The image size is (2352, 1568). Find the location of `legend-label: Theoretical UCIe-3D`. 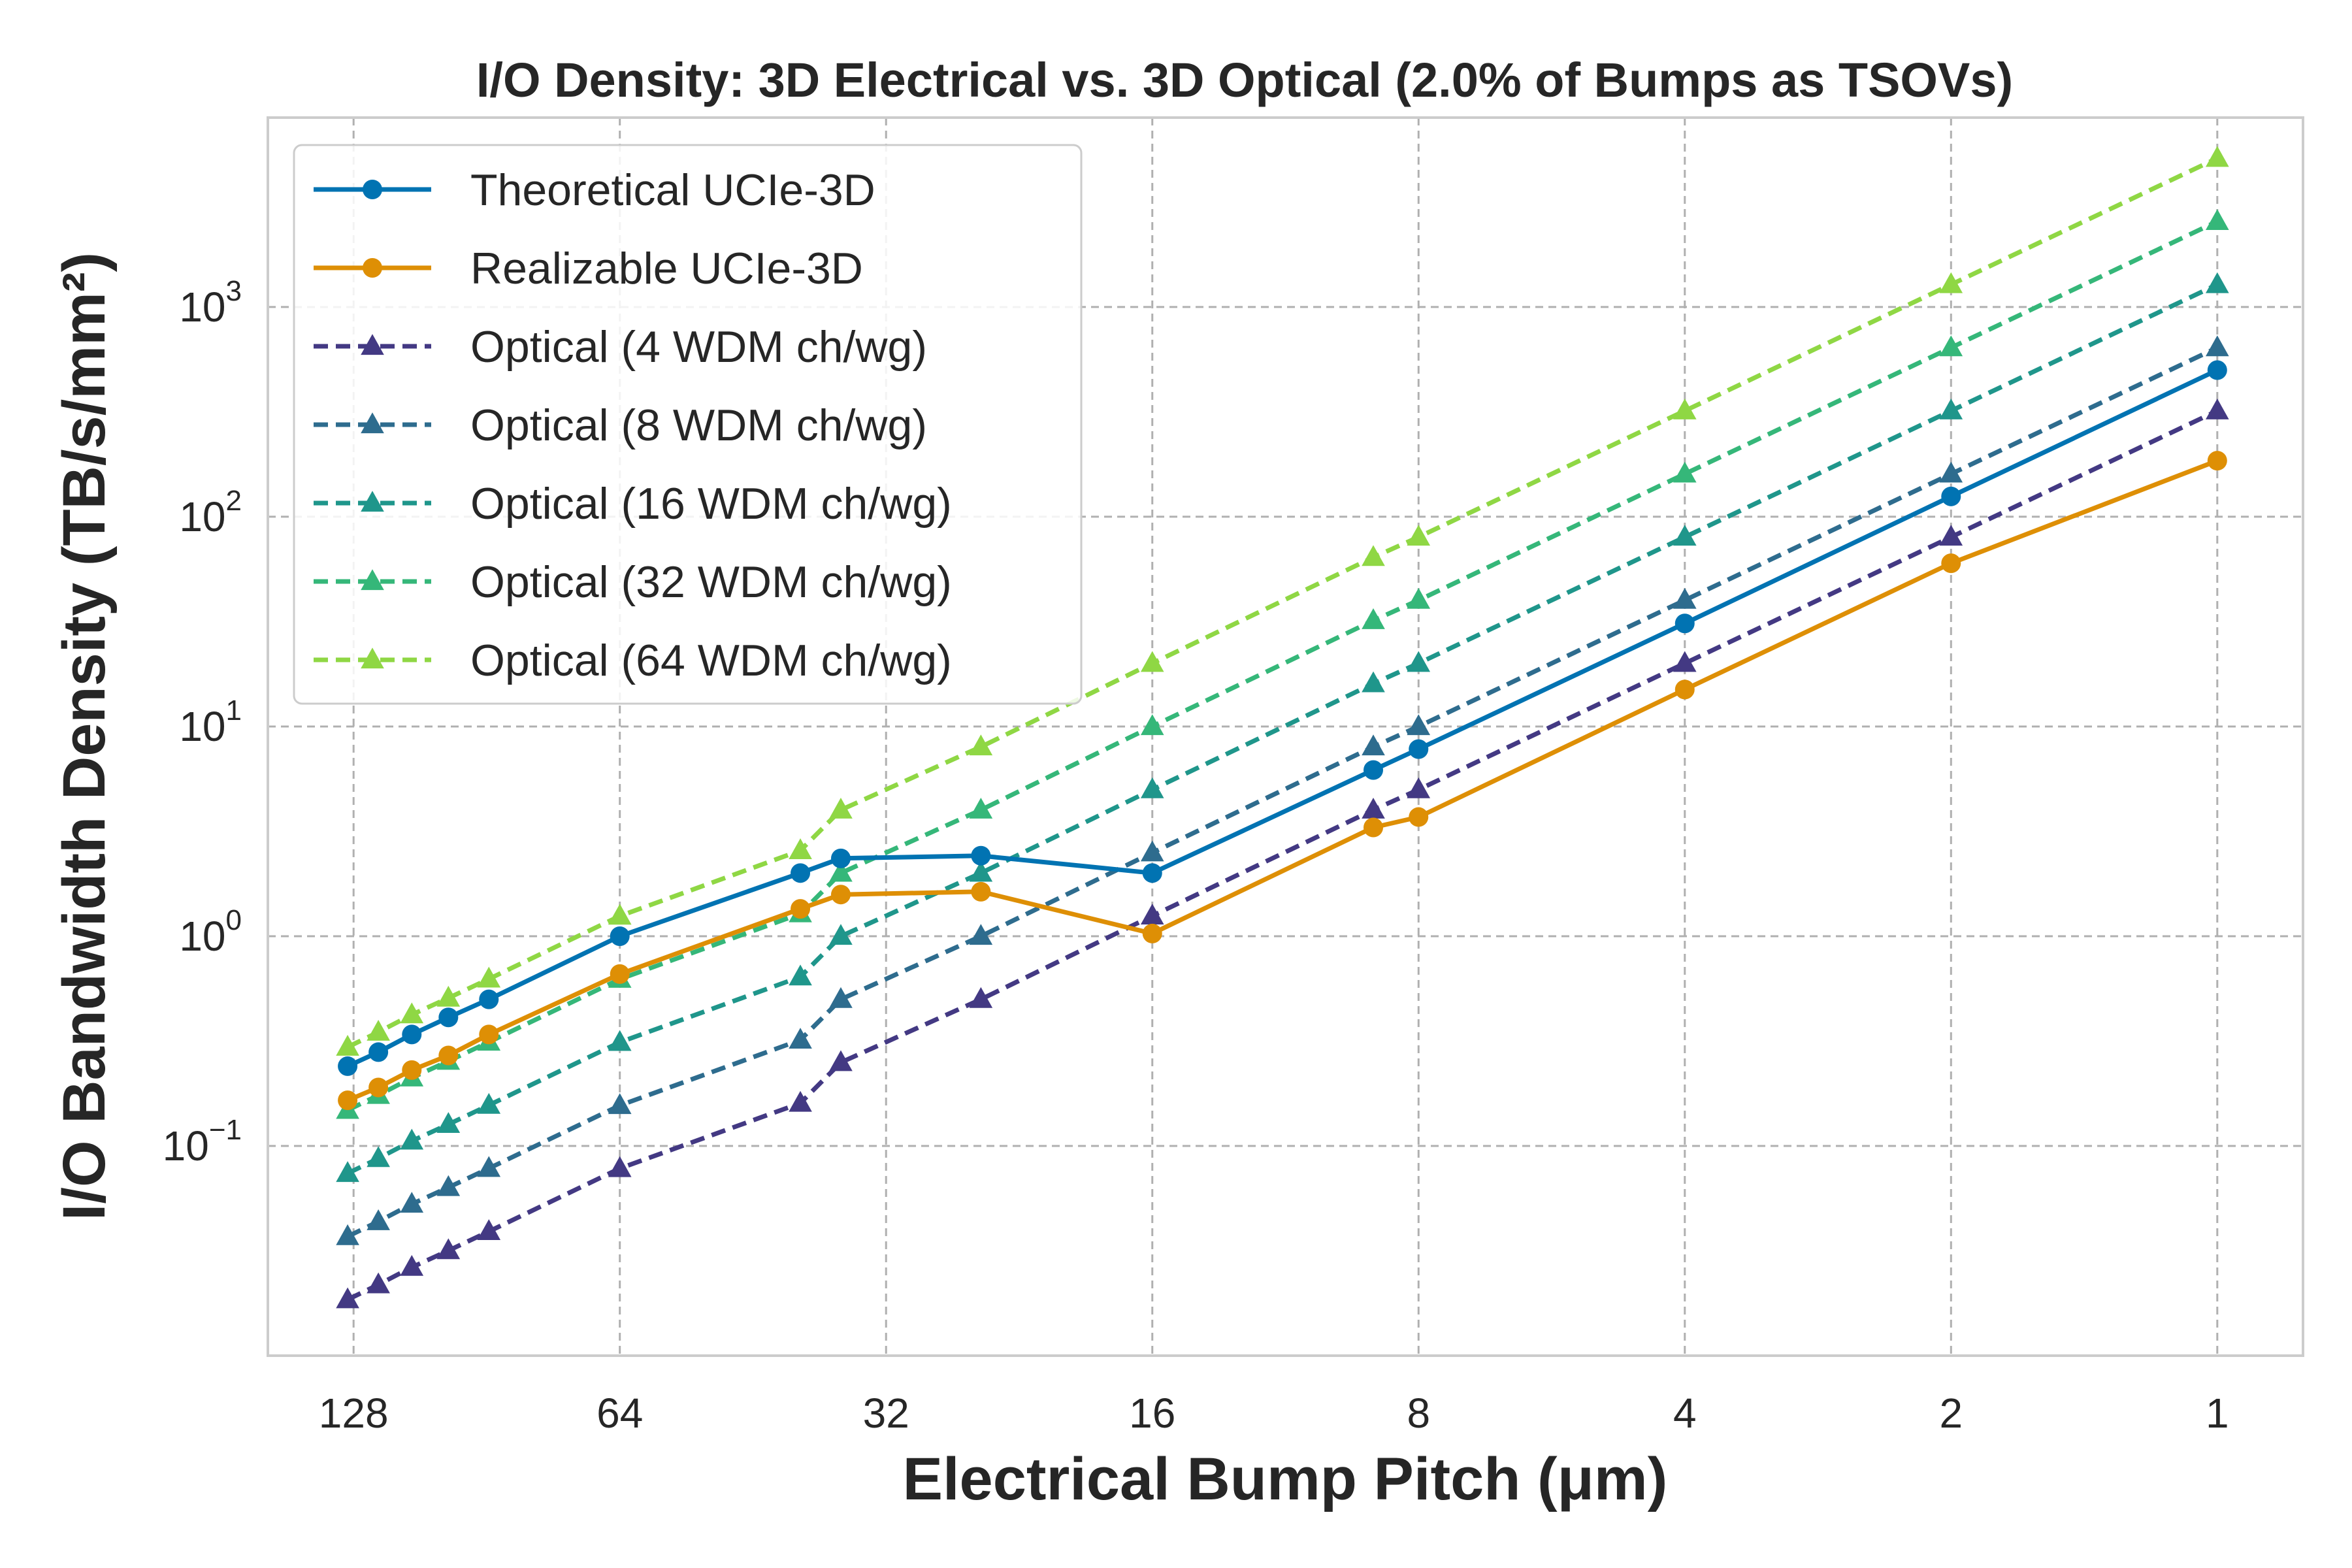

legend-label: Theoretical UCIe-3D is located at coordinates (672, 190).